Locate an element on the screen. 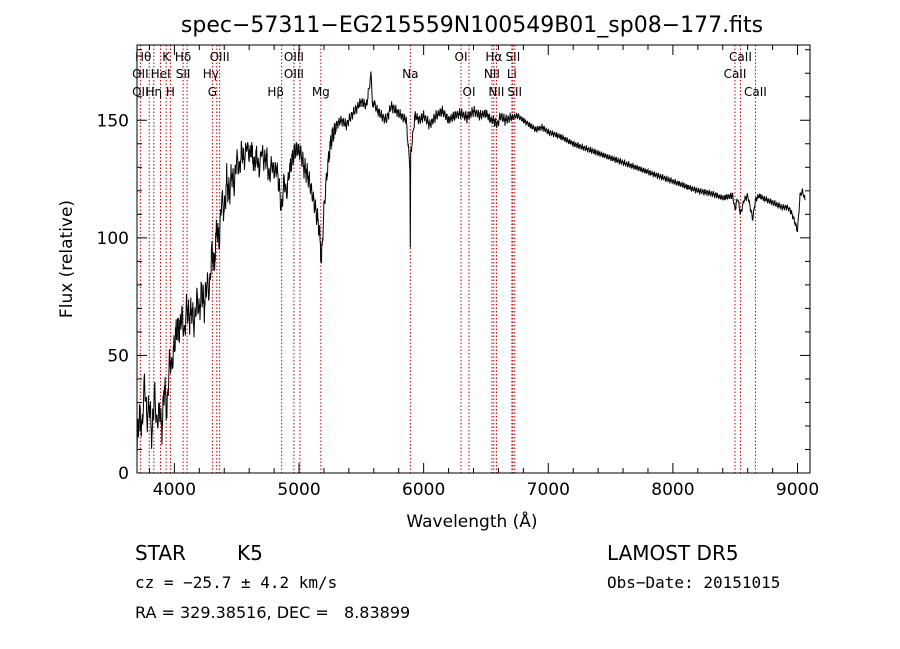 The height and width of the screenshot is (649, 900). line-label-14: Na is located at coordinates (410, 74).